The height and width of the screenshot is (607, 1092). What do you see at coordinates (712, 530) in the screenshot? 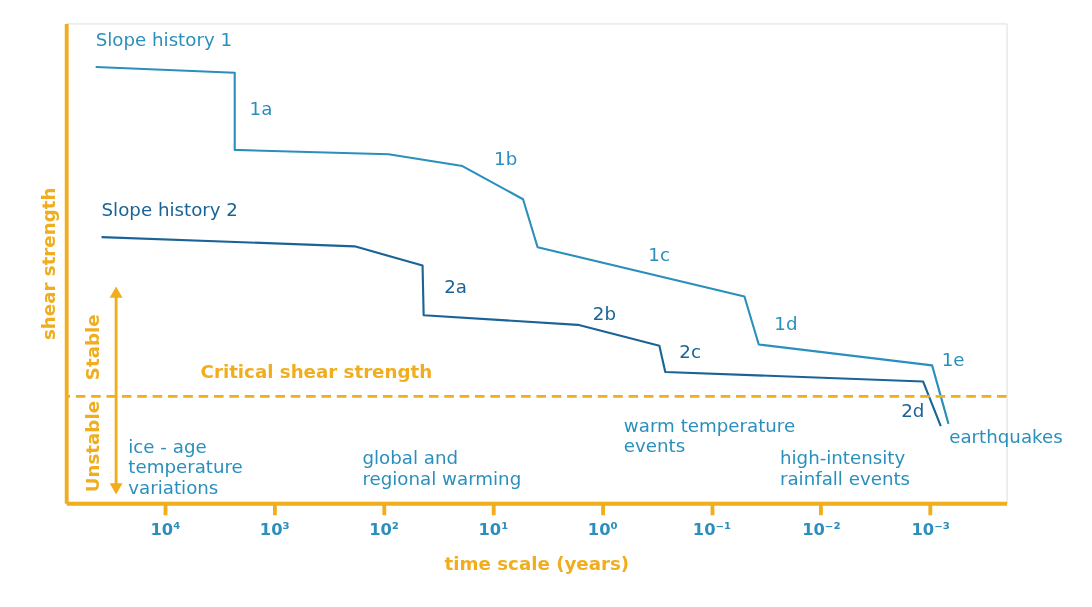
I see `x-tick-label: 10⁻¹` at bounding box center [712, 530].